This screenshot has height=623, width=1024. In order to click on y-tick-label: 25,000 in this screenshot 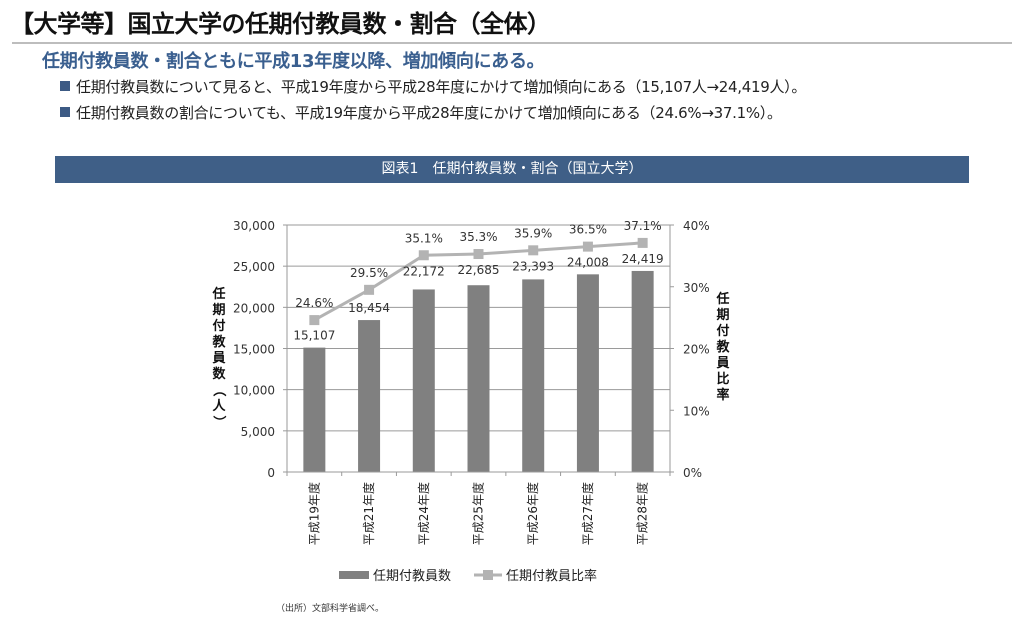, I will do `click(254, 267)`.